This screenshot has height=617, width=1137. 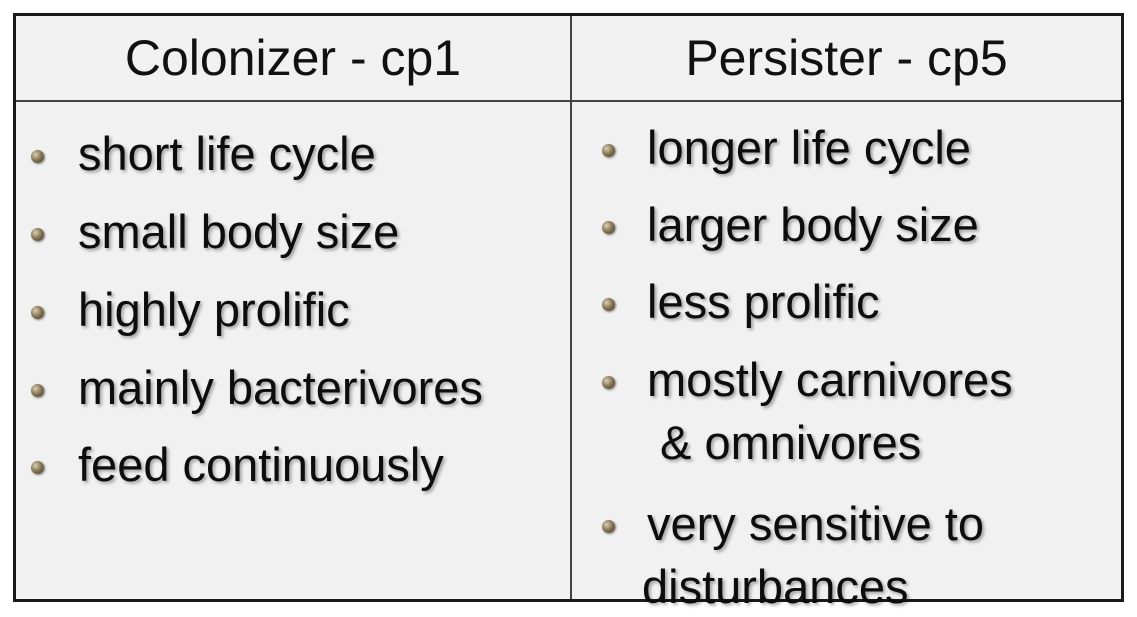 What do you see at coordinates (568, 101) in the screenshot?
I see `header-divider` at bounding box center [568, 101].